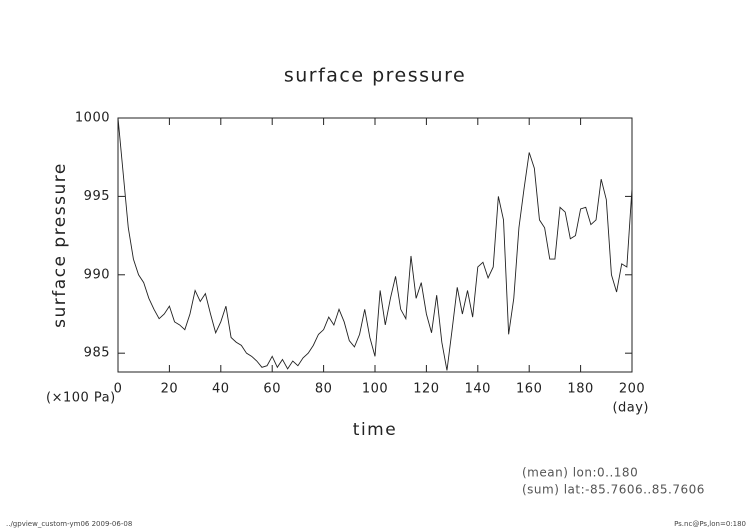 The height and width of the screenshot is (532, 752). I want to click on x-tick-label: 120, so click(426, 389).